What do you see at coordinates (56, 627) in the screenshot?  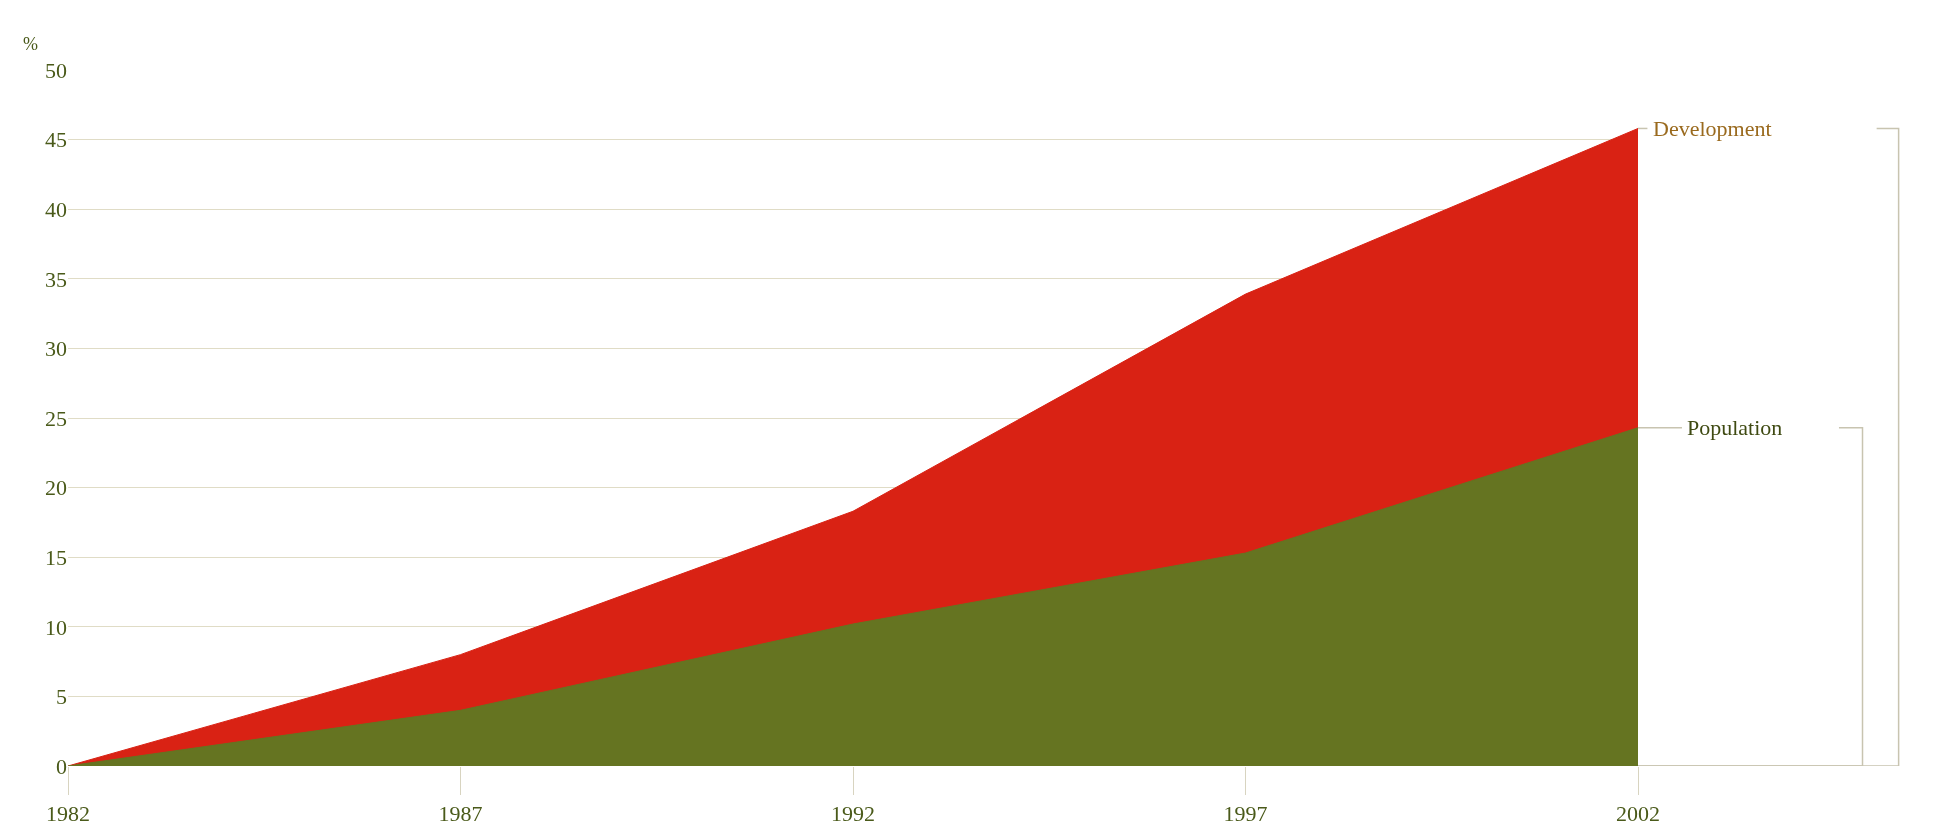 I see `y-tick-label: 10` at bounding box center [56, 627].